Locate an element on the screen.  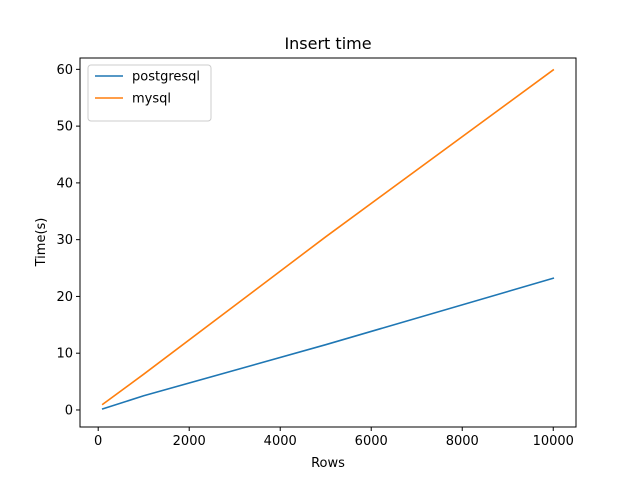
legend-box is located at coordinates (149, 93).